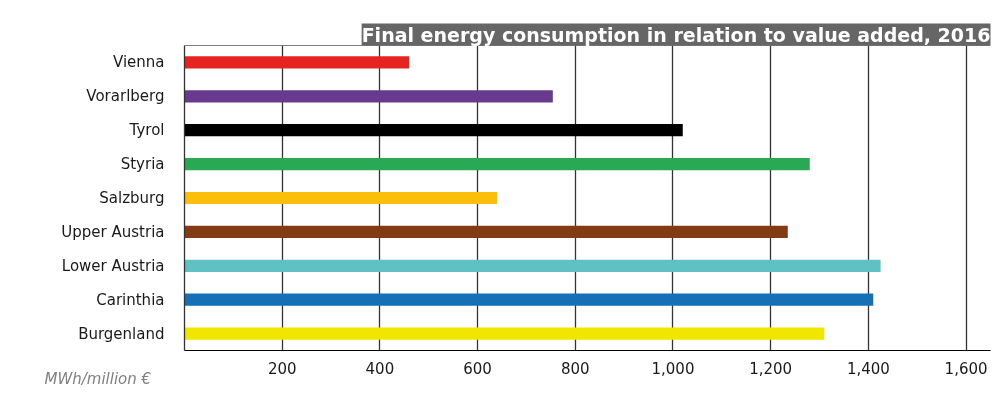 The height and width of the screenshot is (403, 1002). Describe the element at coordinates (673, 368) in the screenshot. I see `x-tick-label: 1,000` at that location.